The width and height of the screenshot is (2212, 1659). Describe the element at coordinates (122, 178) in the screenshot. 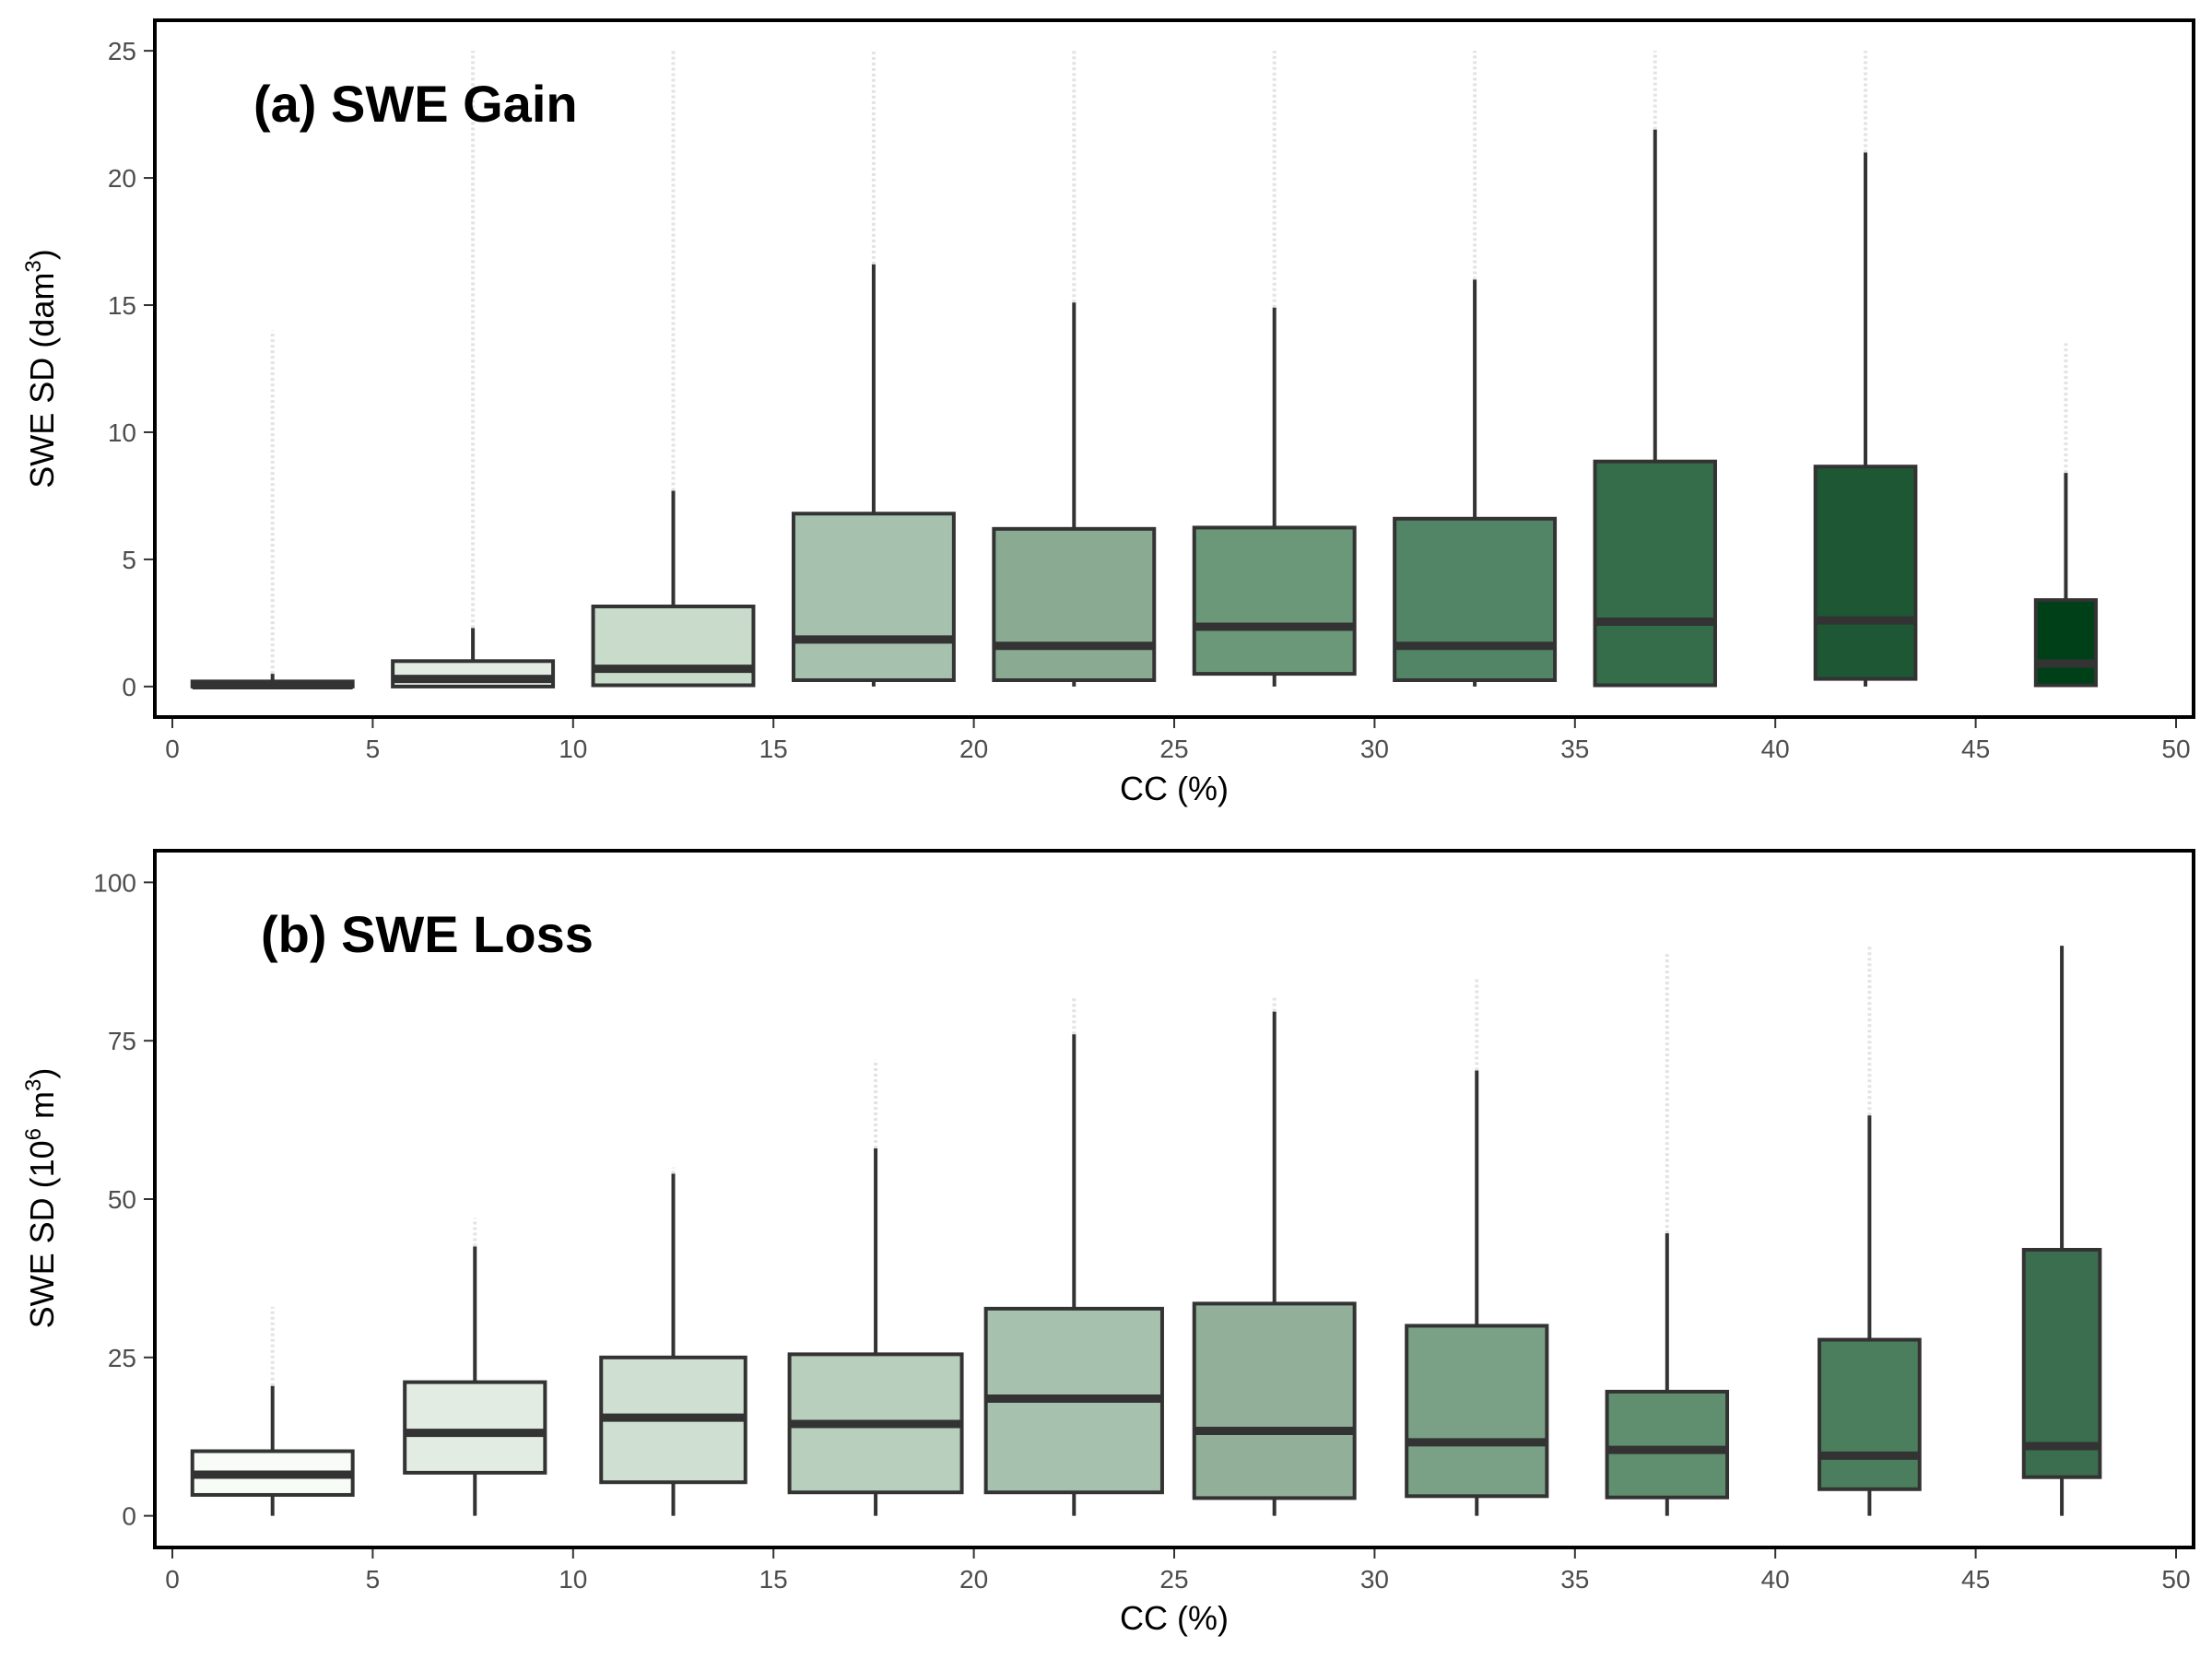

I see `y-tick-label: 20` at that location.